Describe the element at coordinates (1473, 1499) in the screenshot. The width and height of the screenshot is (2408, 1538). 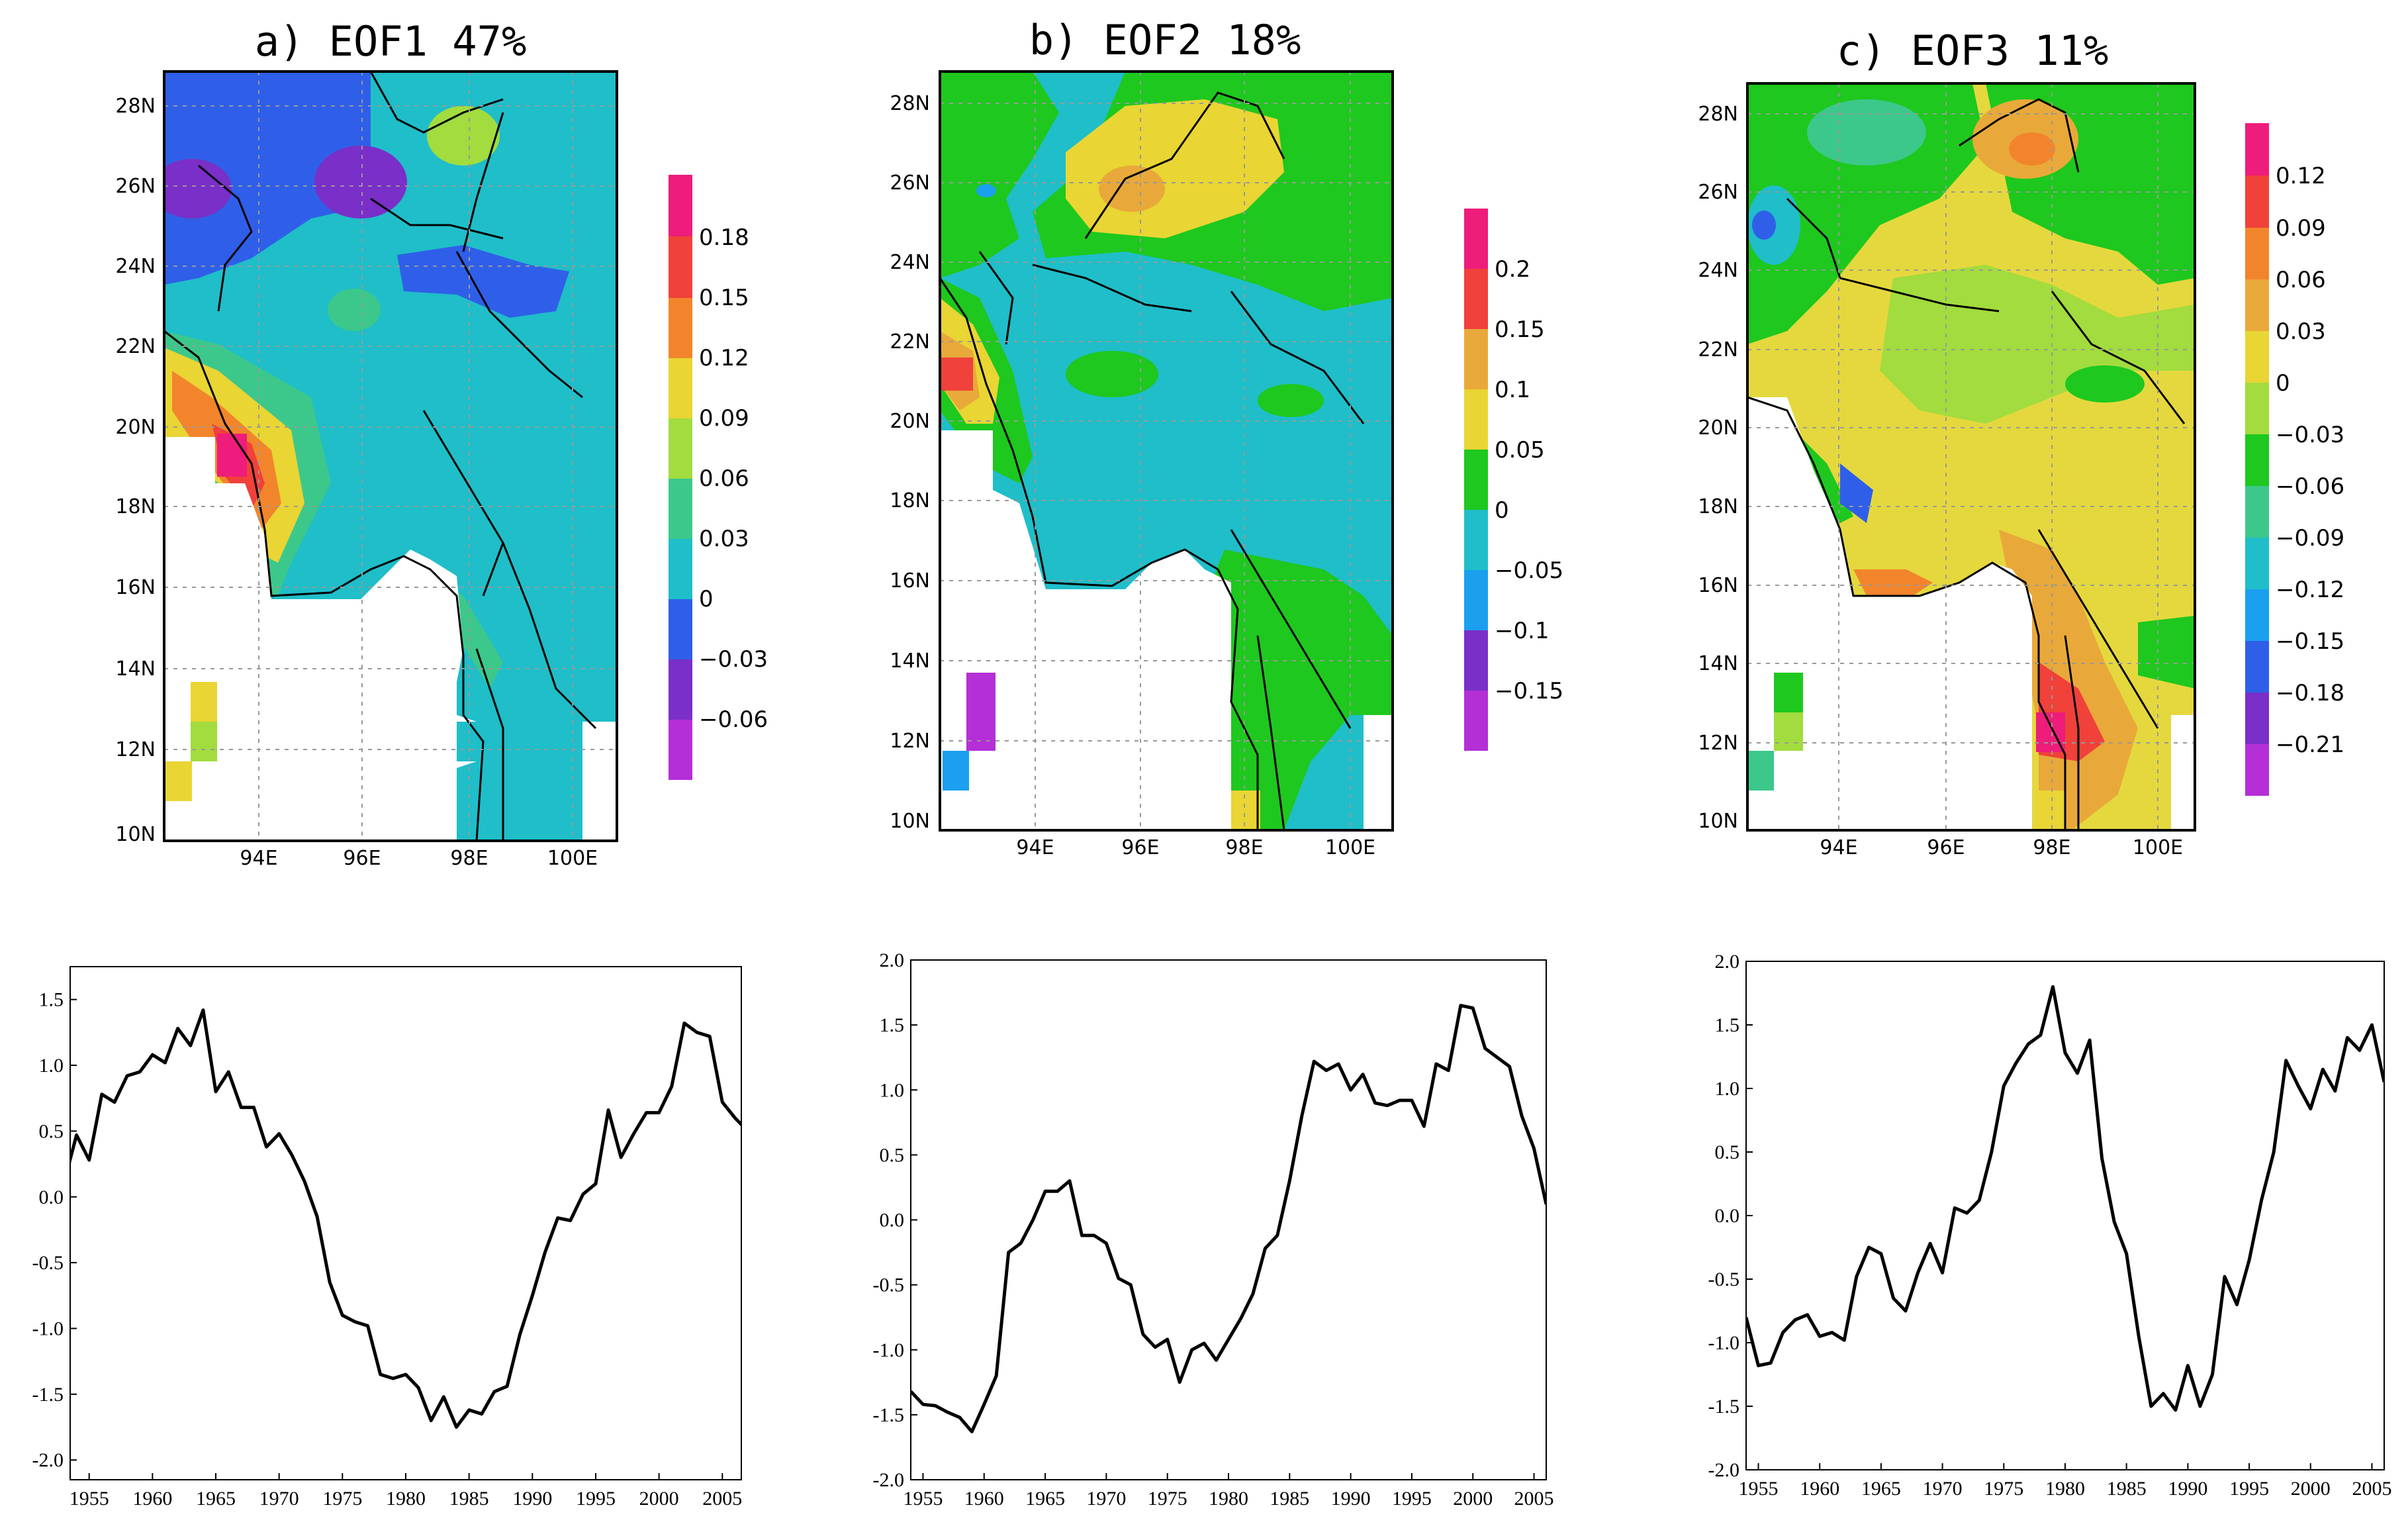
I see `x-tick-label: 2000` at that location.